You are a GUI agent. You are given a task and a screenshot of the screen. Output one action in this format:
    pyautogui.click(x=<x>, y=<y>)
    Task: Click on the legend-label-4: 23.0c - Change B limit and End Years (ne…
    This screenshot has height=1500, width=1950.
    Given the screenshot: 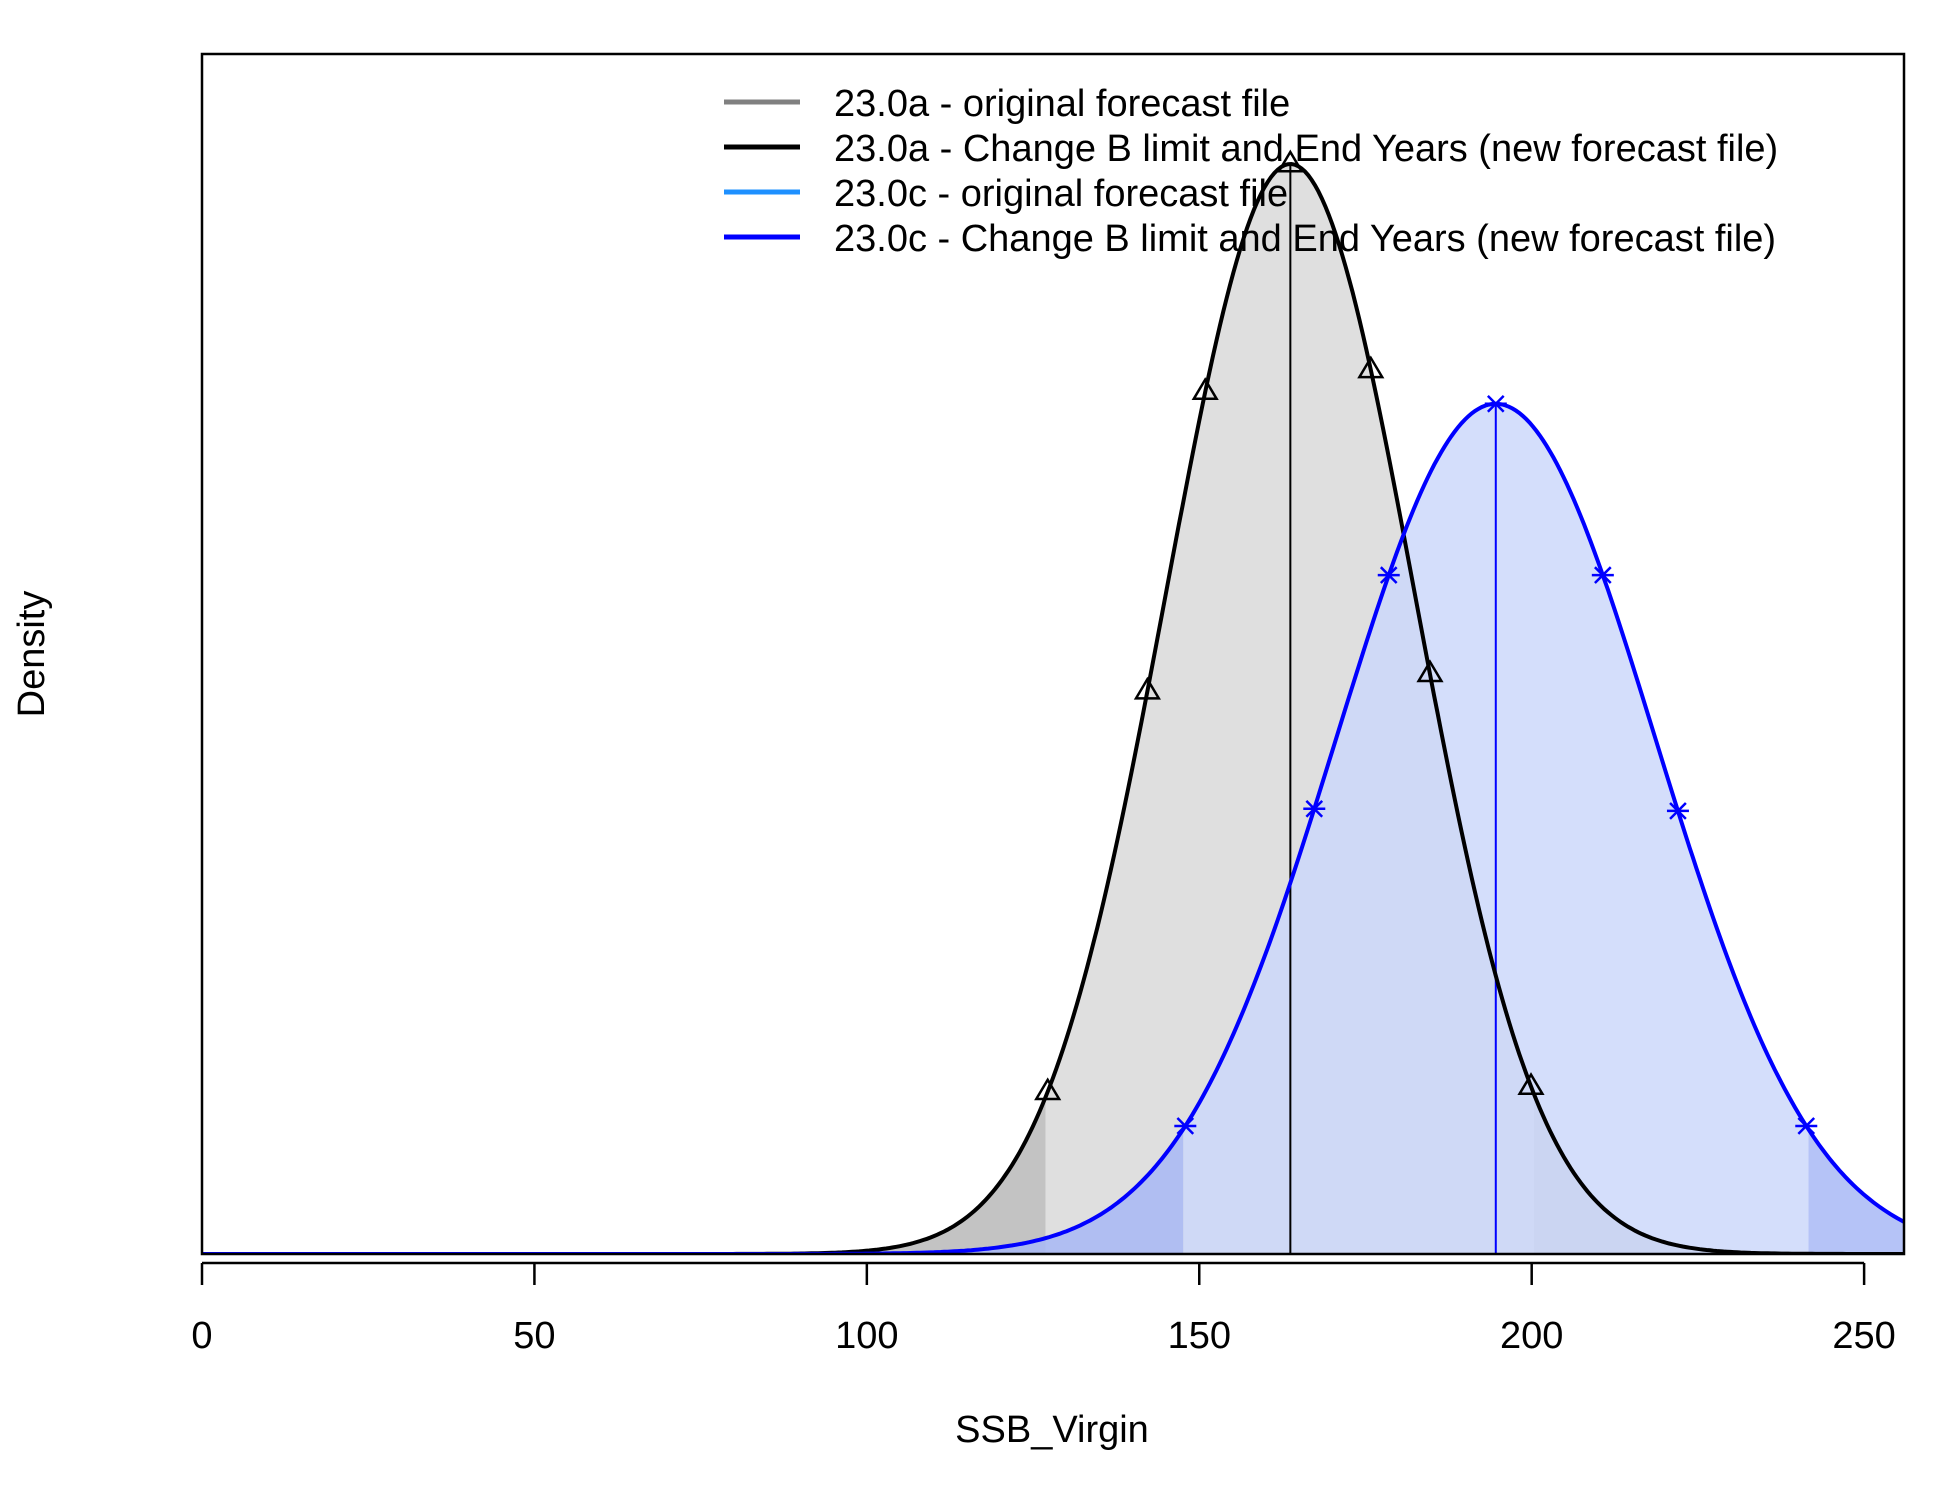 What is the action you would take?
    pyautogui.click(x=1305, y=239)
    